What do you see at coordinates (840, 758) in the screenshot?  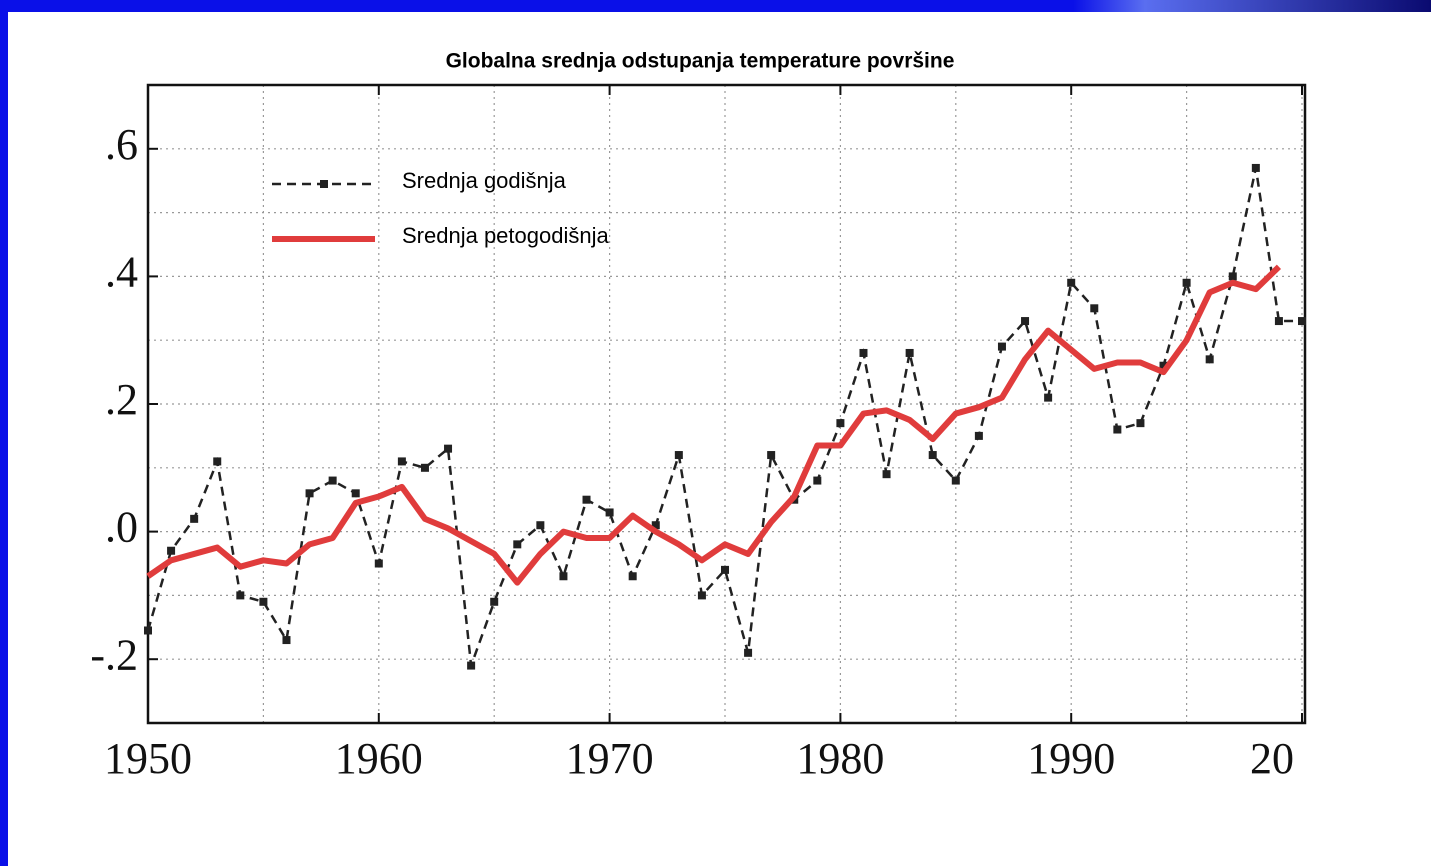 I see `x-tick-label: 1980` at bounding box center [840, 758].